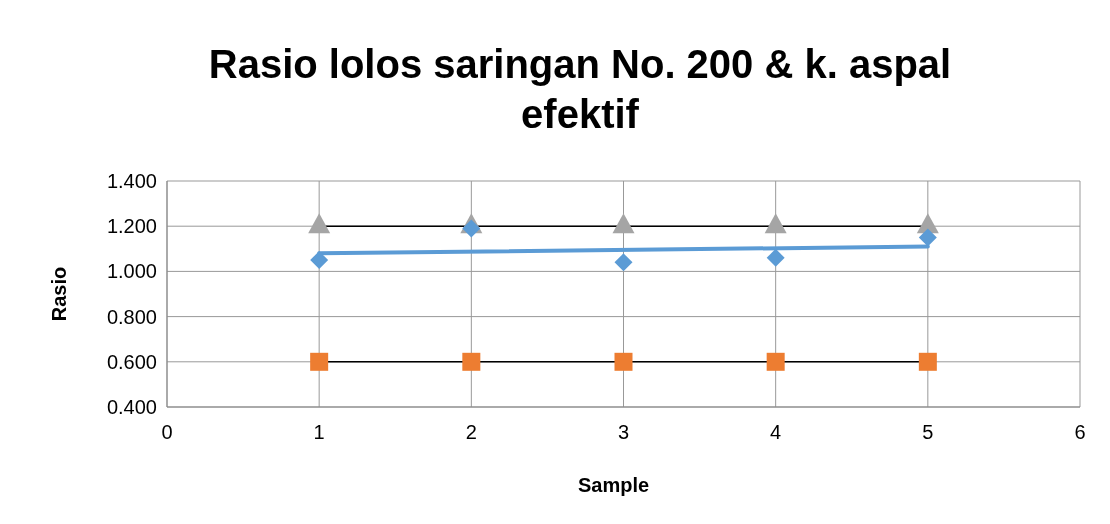  I want to click on y-tick-label: 1.200, so click(131, 226).